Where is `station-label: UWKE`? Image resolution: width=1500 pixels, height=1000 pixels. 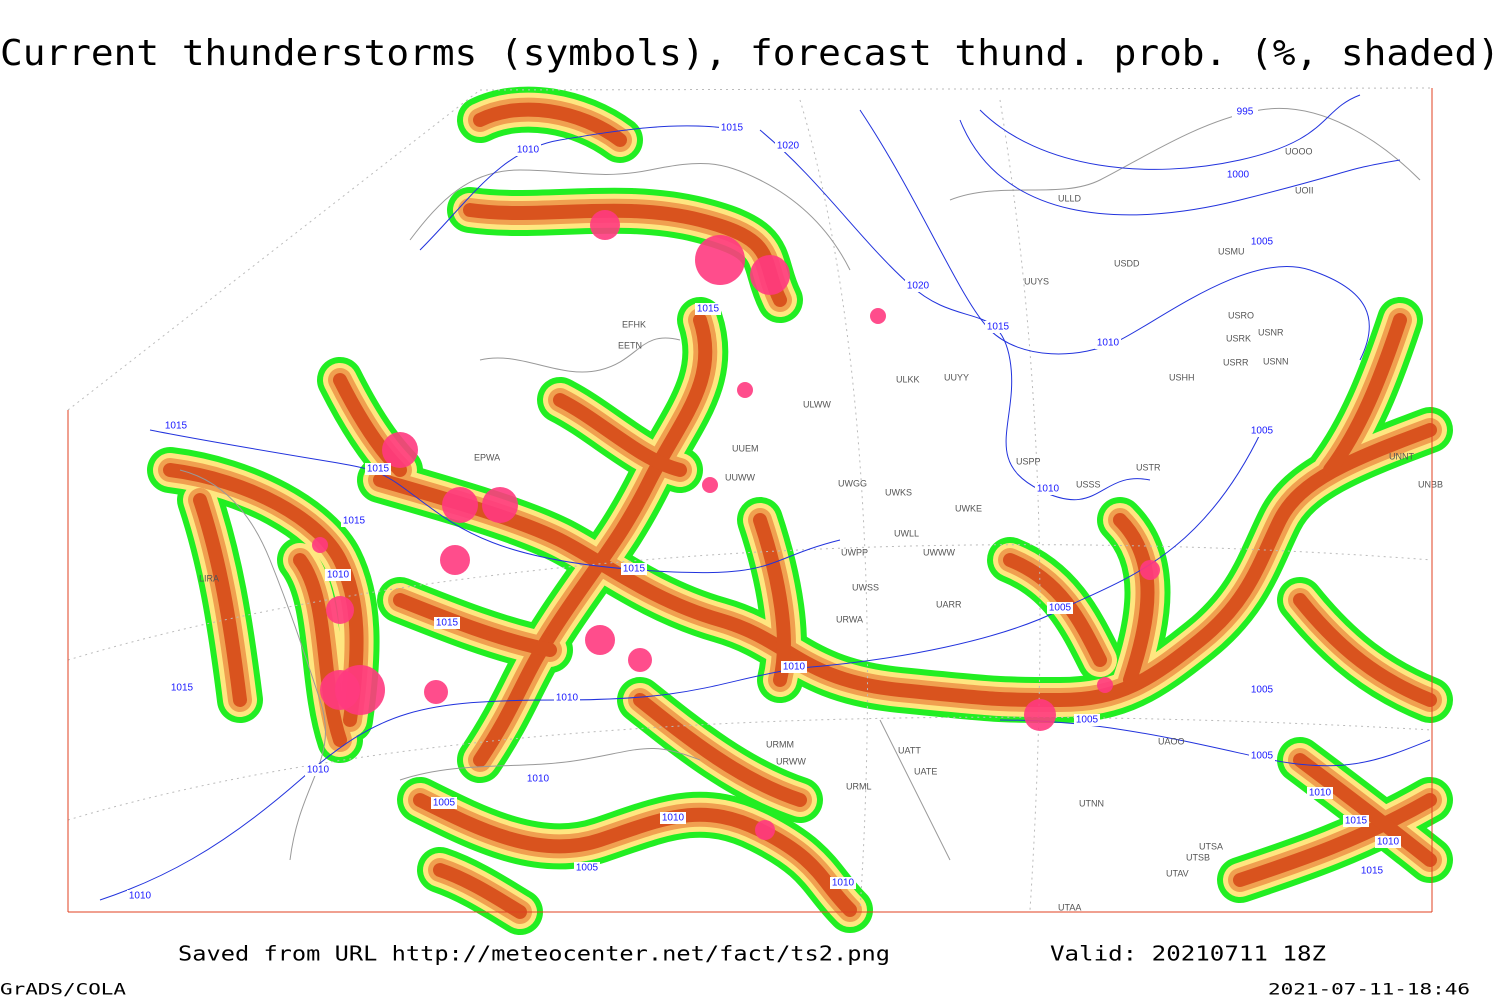 station-label: UWKE is located at coordinates (968, 508).